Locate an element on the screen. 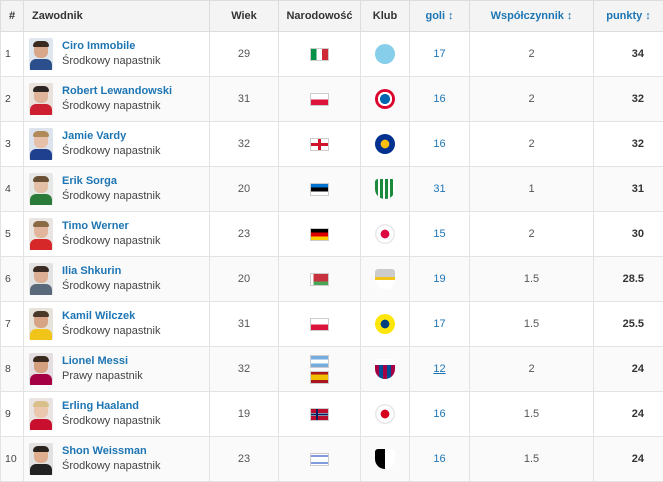 Image resolution: width=663 pixels, height=482 pixels. goals-cell: 15 is located at coordinates (440, 234).